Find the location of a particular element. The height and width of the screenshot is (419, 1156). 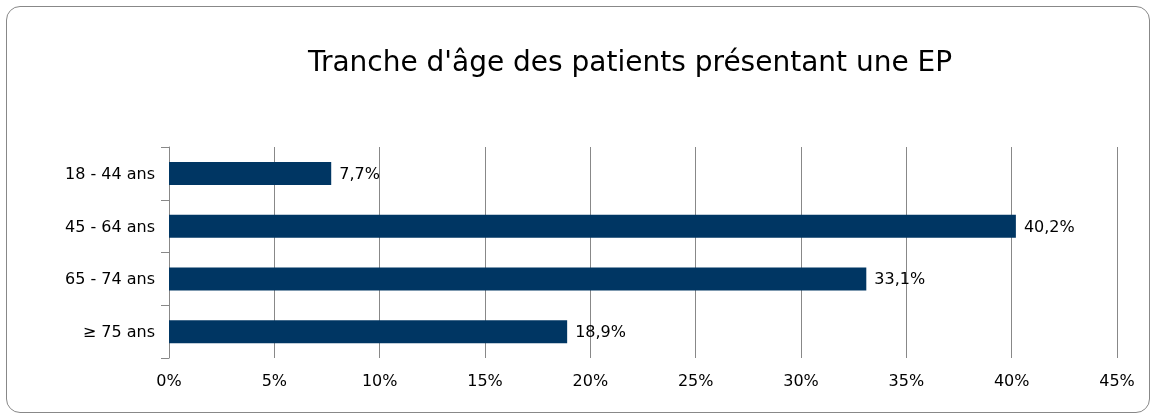

x-tick-label: 45% is located at coordinates (1117, 380).